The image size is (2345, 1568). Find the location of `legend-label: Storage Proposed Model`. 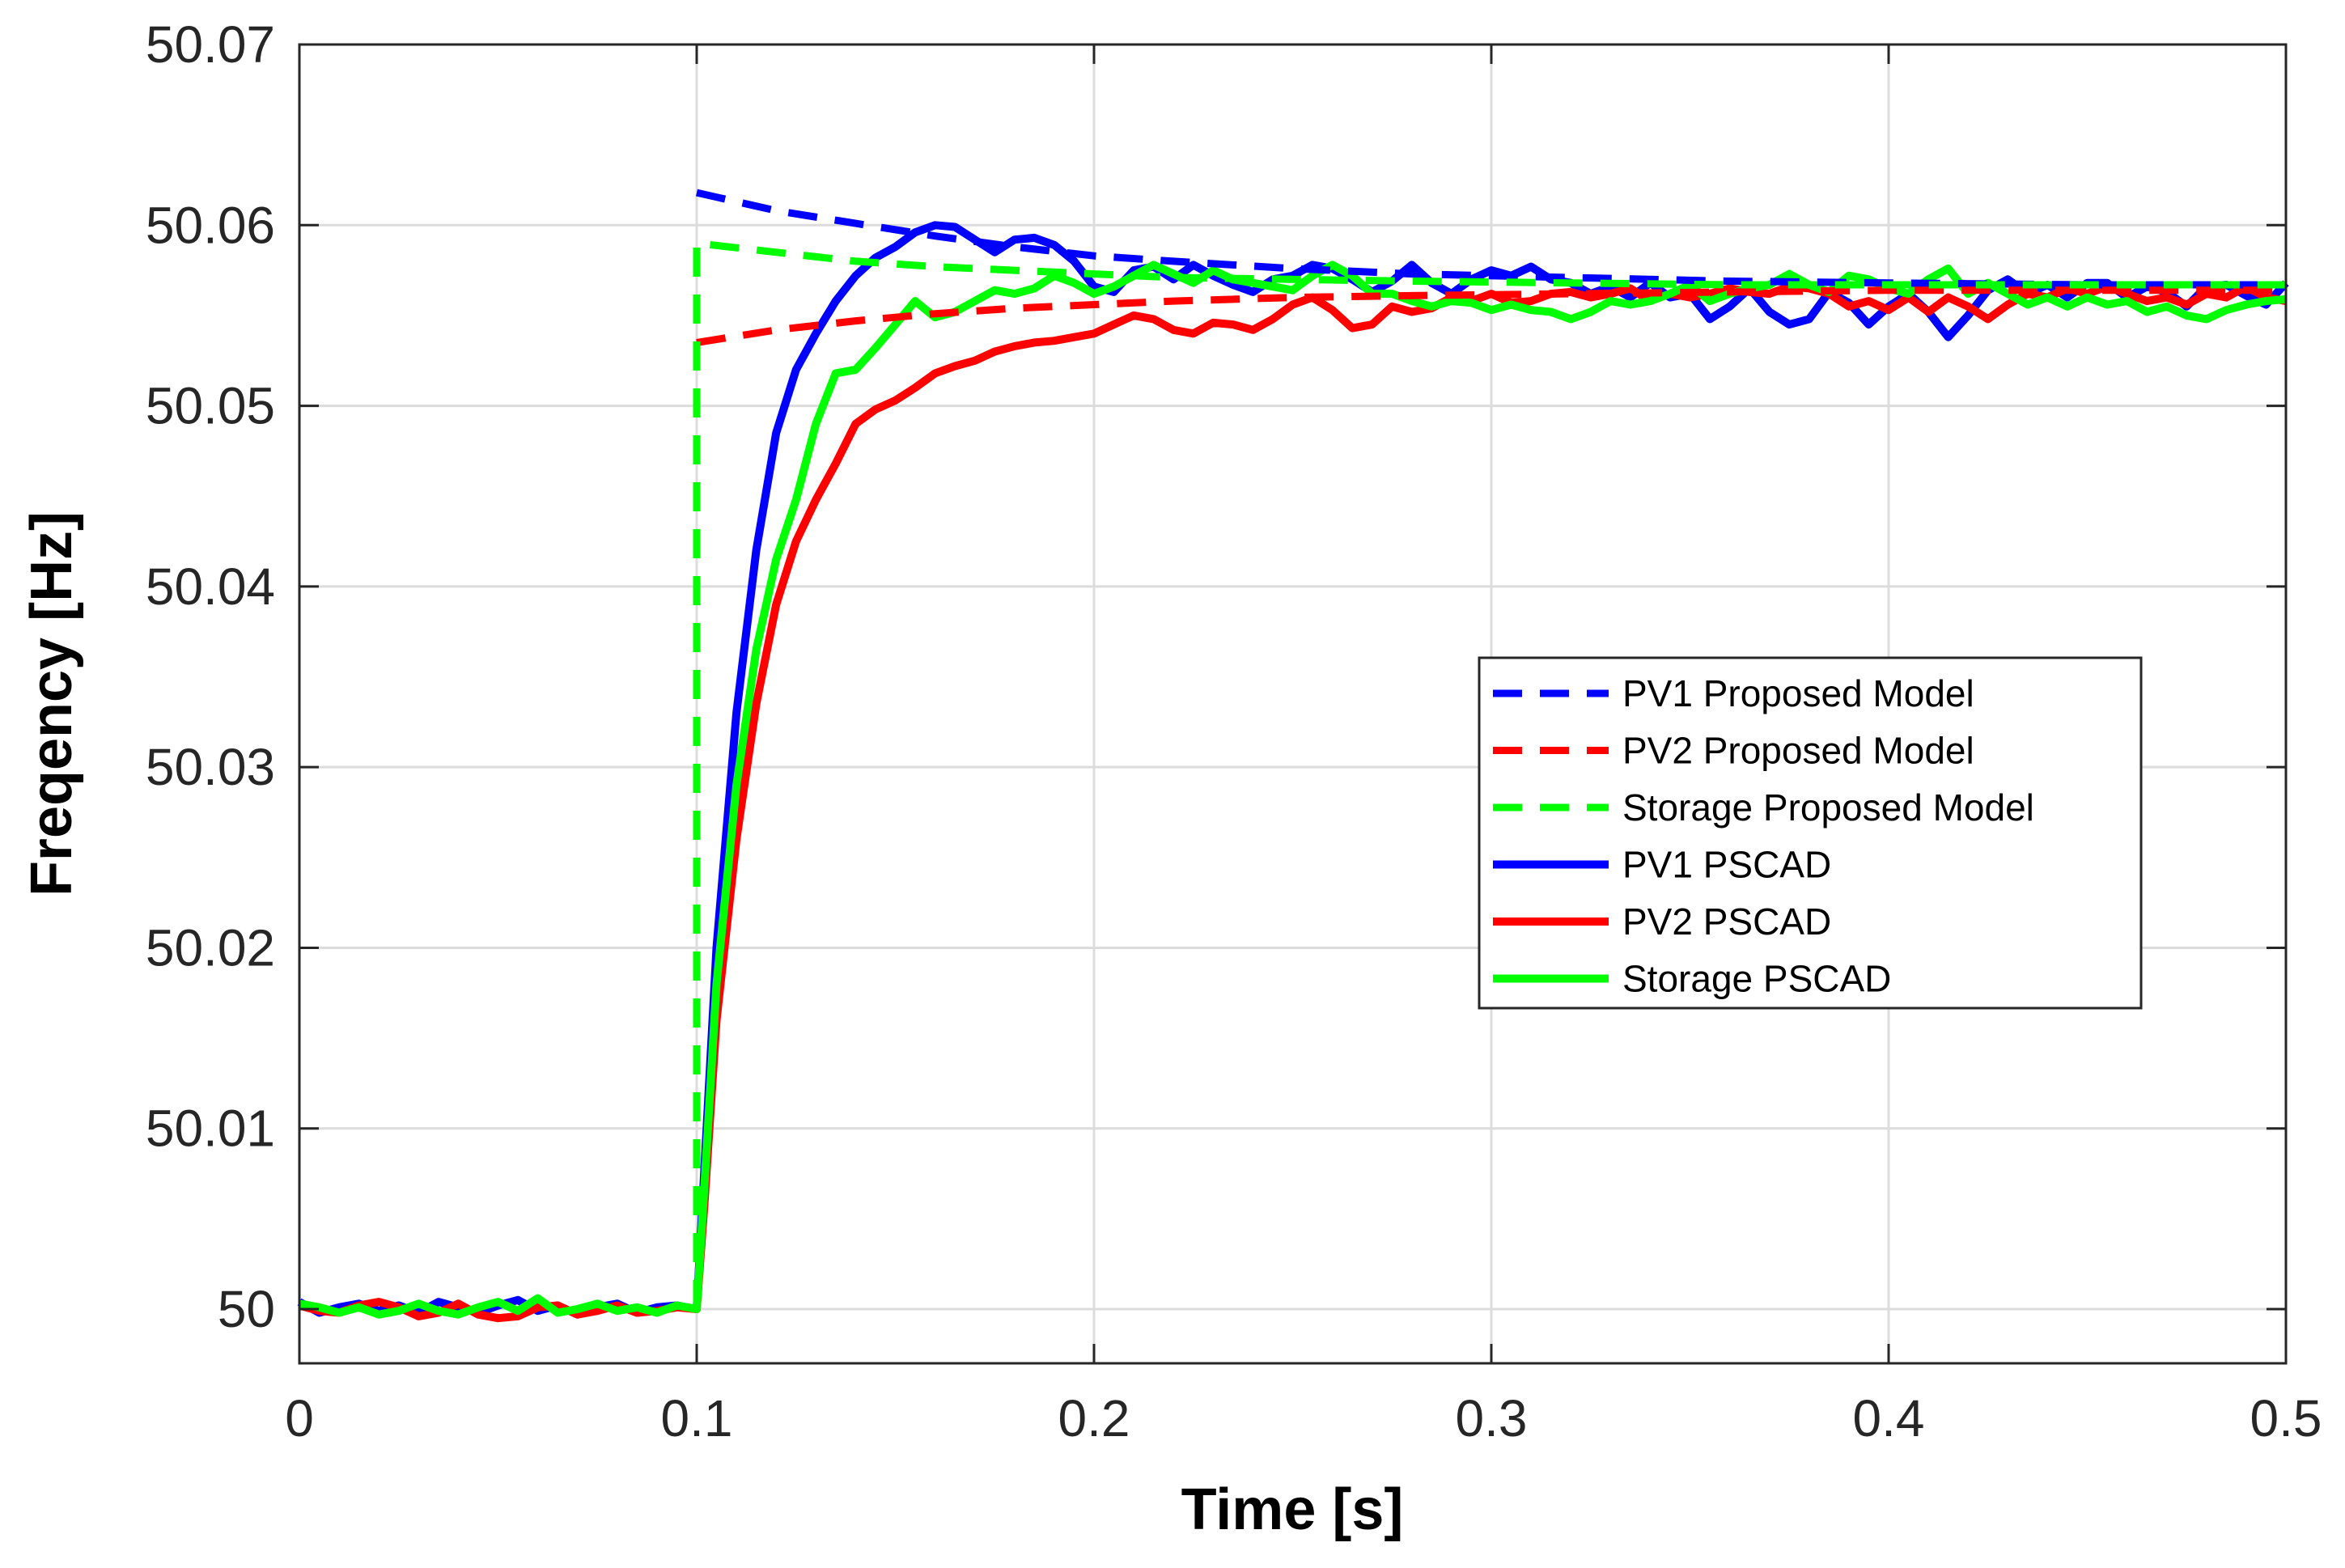

legend-label: Storage Proposed Model is located at coordinates (1828, 807).